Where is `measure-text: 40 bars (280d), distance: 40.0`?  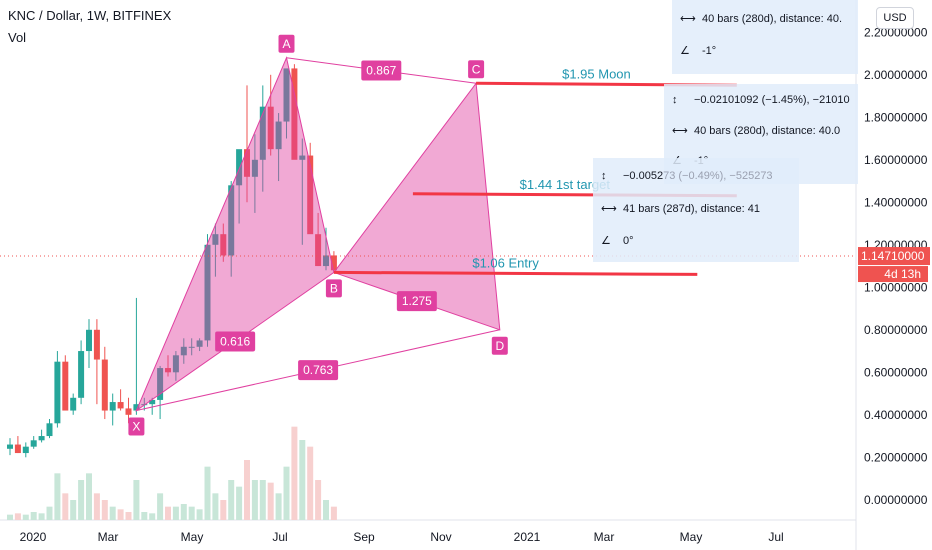
measure-text: 40 bars (280d), distance: 40.0 is located at coordinates (767, 131).